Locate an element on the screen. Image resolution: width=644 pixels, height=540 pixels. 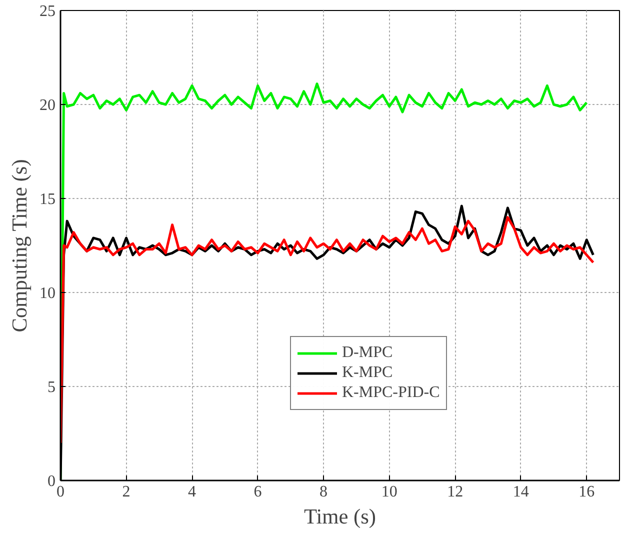
x-tick-label: 16 is located at coordinates (586, 492).